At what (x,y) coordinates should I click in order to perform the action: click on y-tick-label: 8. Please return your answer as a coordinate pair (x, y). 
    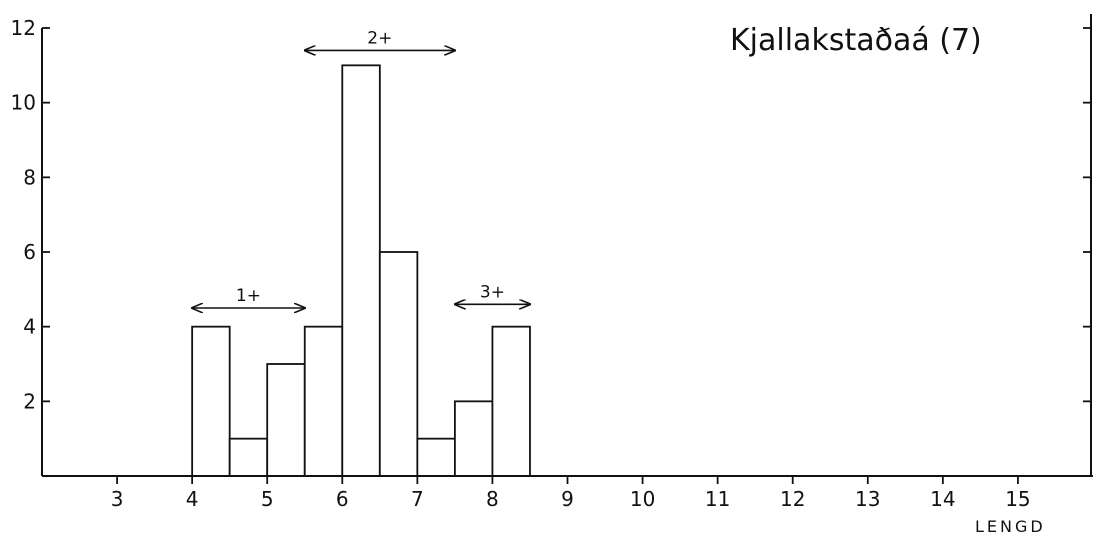
    Looking at the image, I should click on (29, 177).